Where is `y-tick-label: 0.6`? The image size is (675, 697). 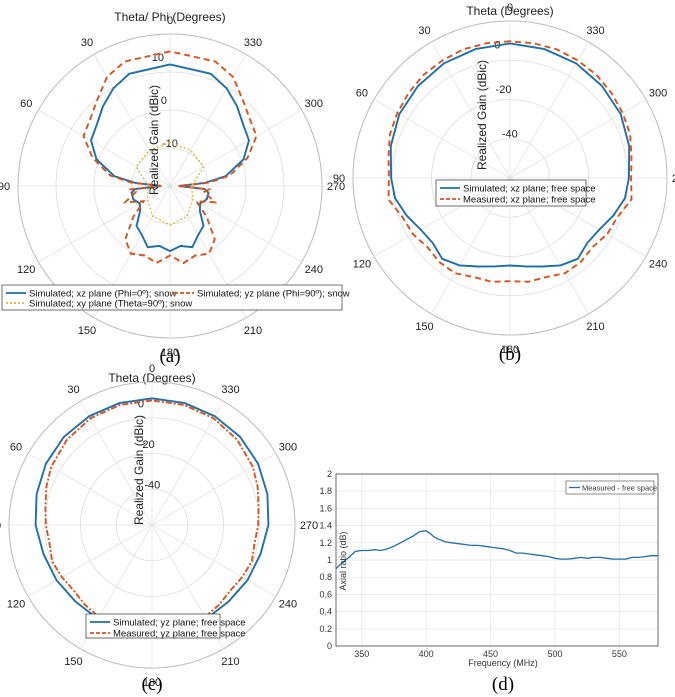
y-tick-label: 0.6 is located at coordinates (325, 594).